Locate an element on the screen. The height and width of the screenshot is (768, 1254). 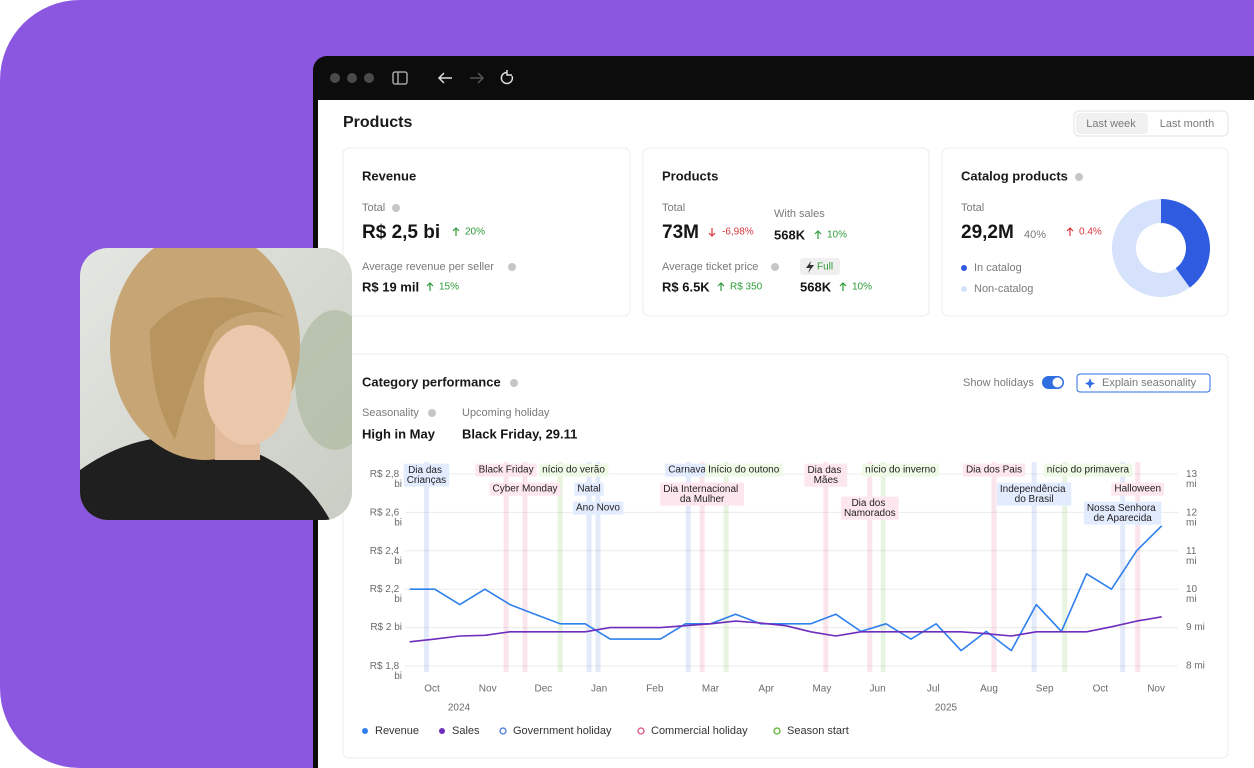
holiday-annotation: Black Friday is located at coordinates (506, 470).